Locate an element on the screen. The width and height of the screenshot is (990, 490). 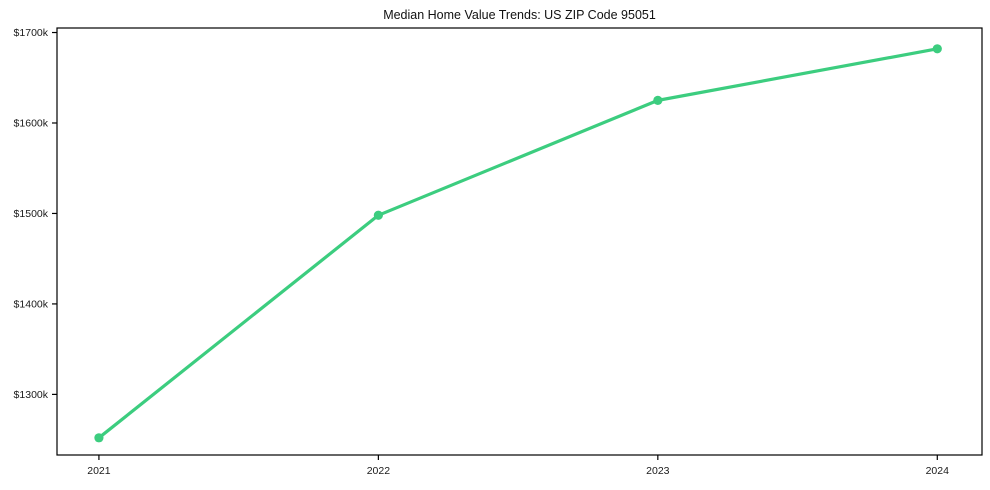
x-axis-tick-label: 2024 is located at coordinates (938, 471).